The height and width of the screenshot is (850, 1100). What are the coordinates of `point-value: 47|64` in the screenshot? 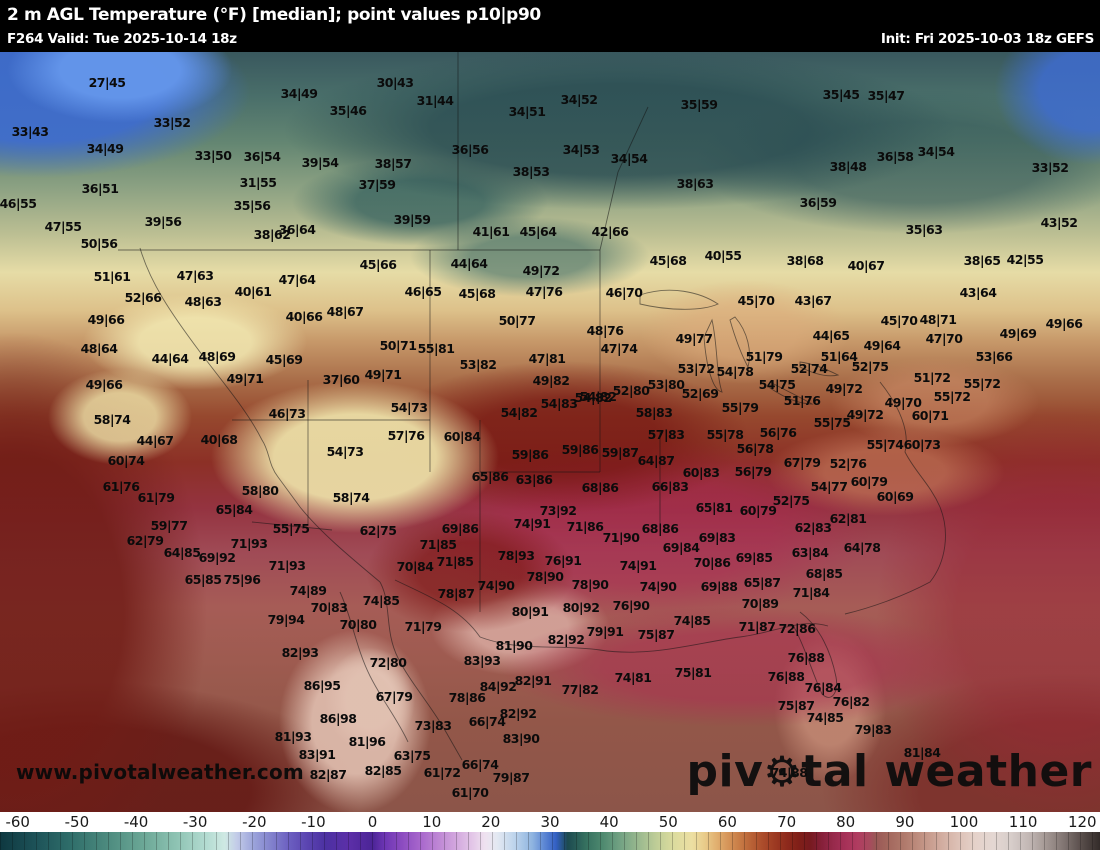 It's located at (297, 279).